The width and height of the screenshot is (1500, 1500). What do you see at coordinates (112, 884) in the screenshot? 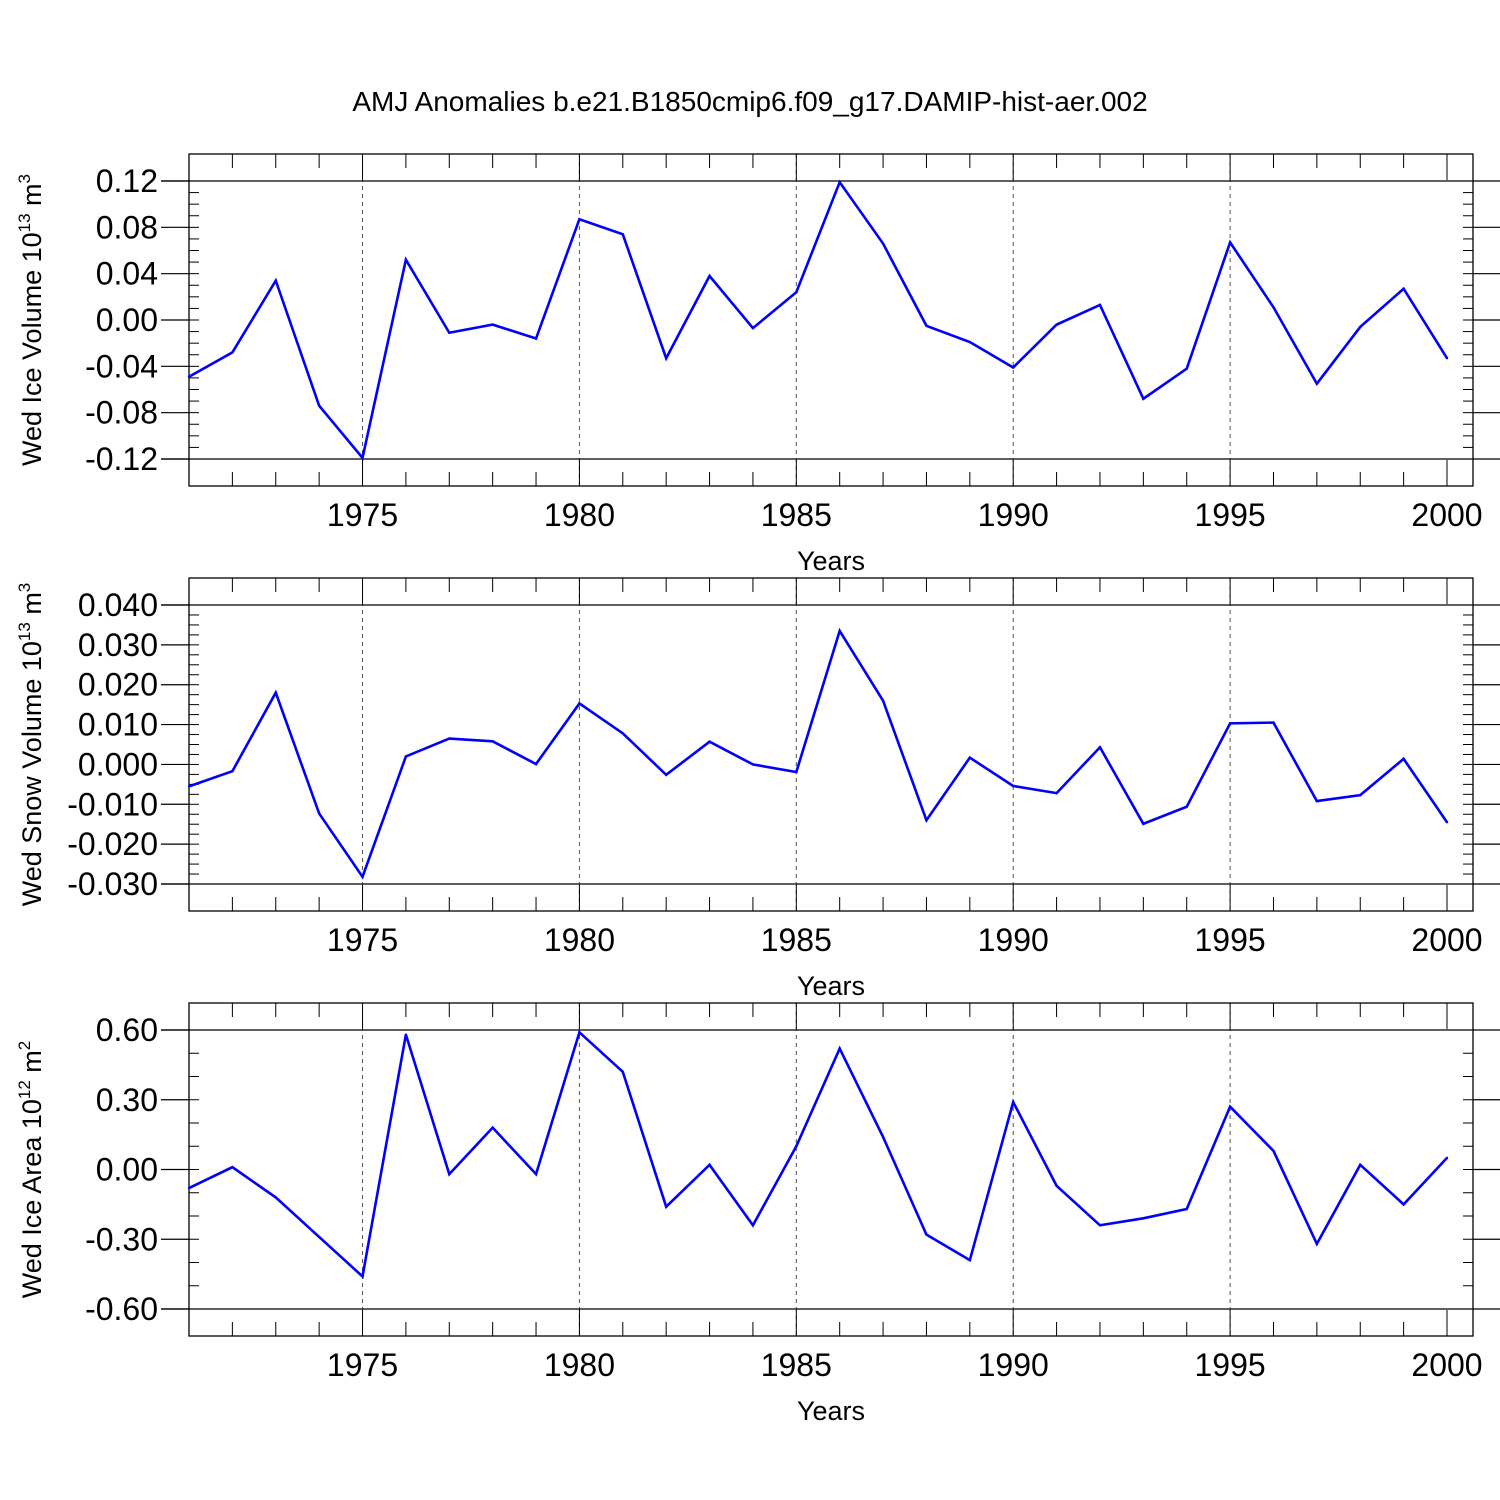
I see `y-tick-label: -0.030` at bounding box center [112, 884].